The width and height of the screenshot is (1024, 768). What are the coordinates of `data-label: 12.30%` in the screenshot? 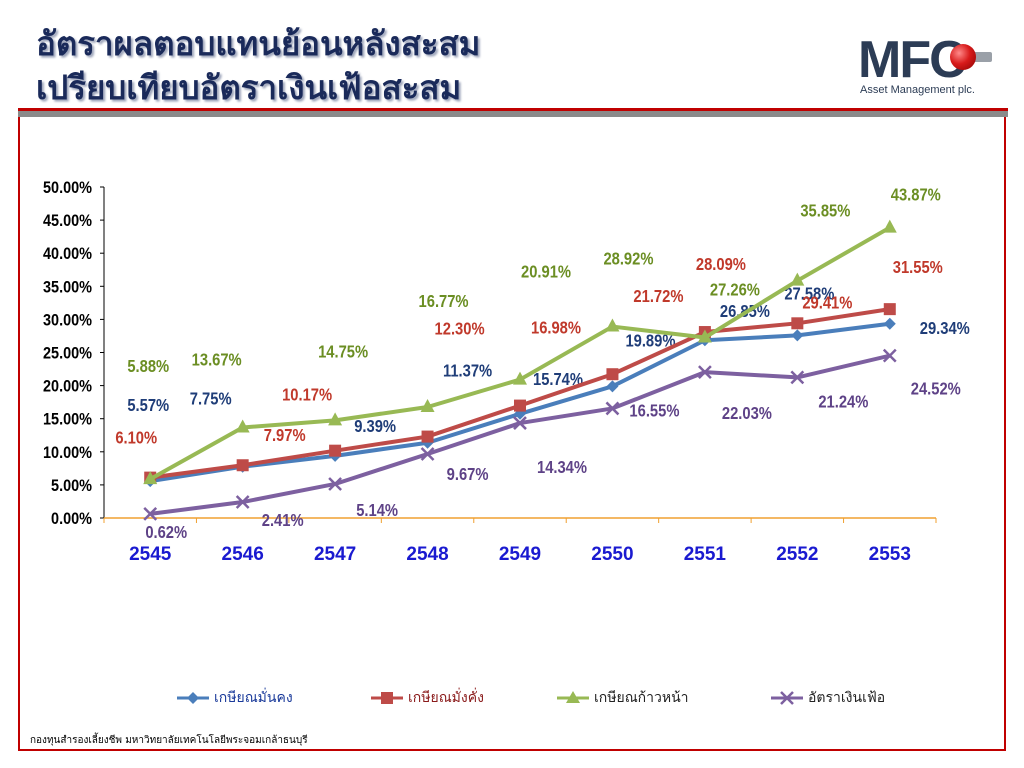 It's located at (460, 329).